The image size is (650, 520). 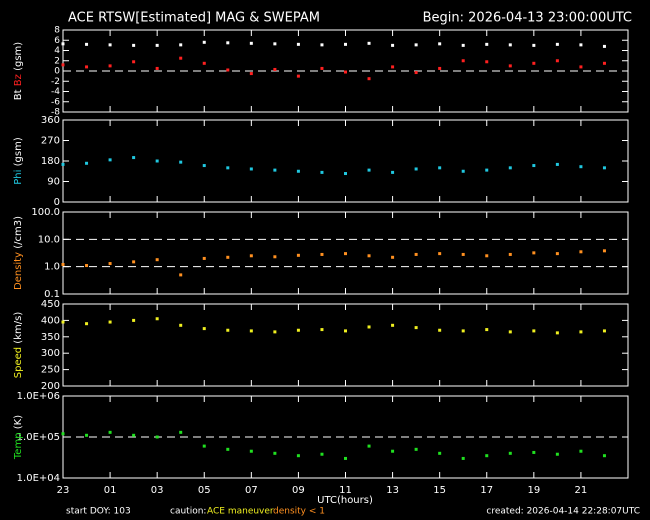 I want to click on y-tick-label: 2, so click(x=57, y=61).